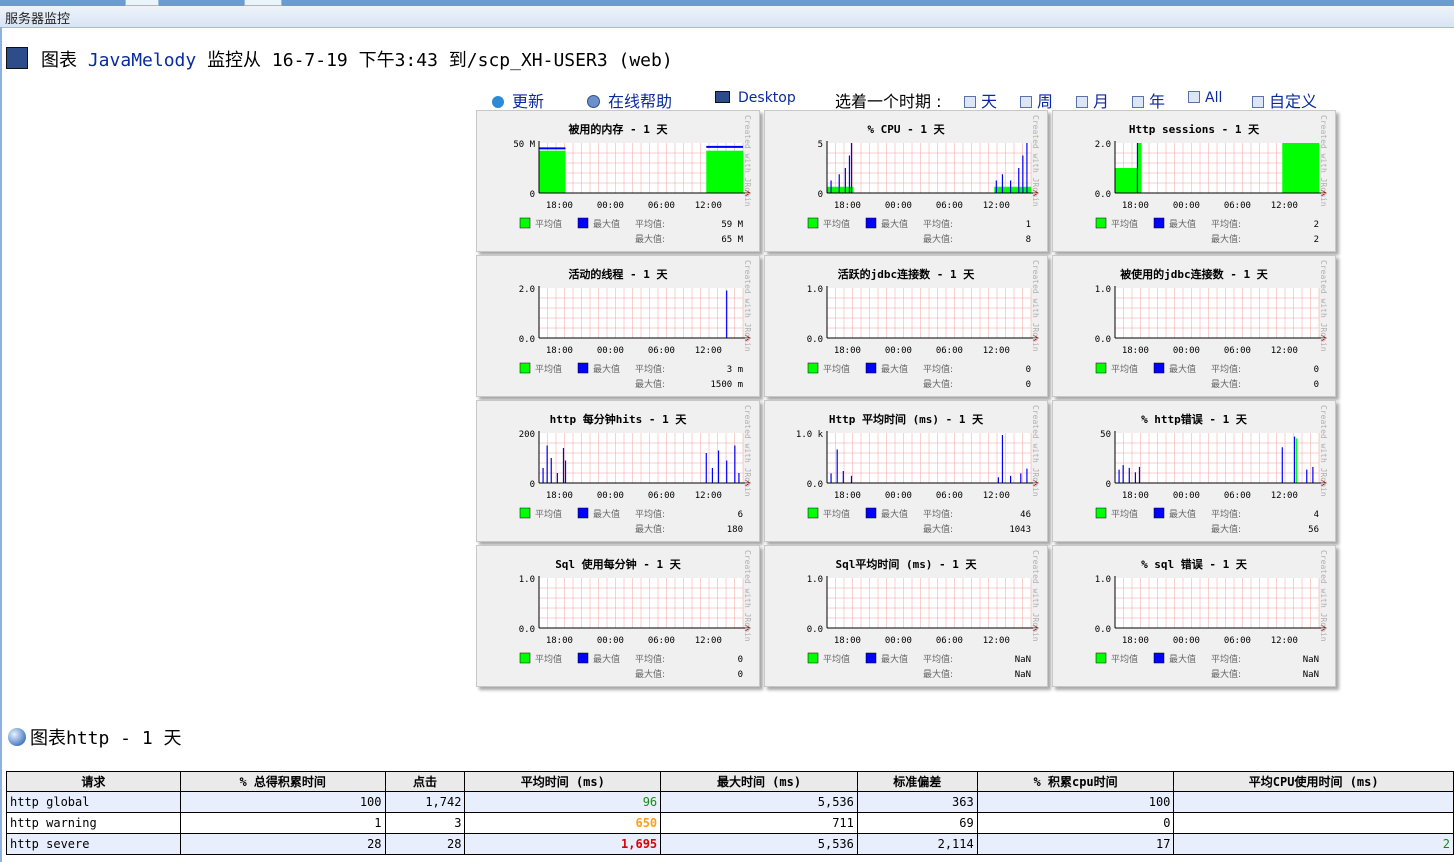  I want to click on chart-title: % CPU - 1 天, so click(906, 129).